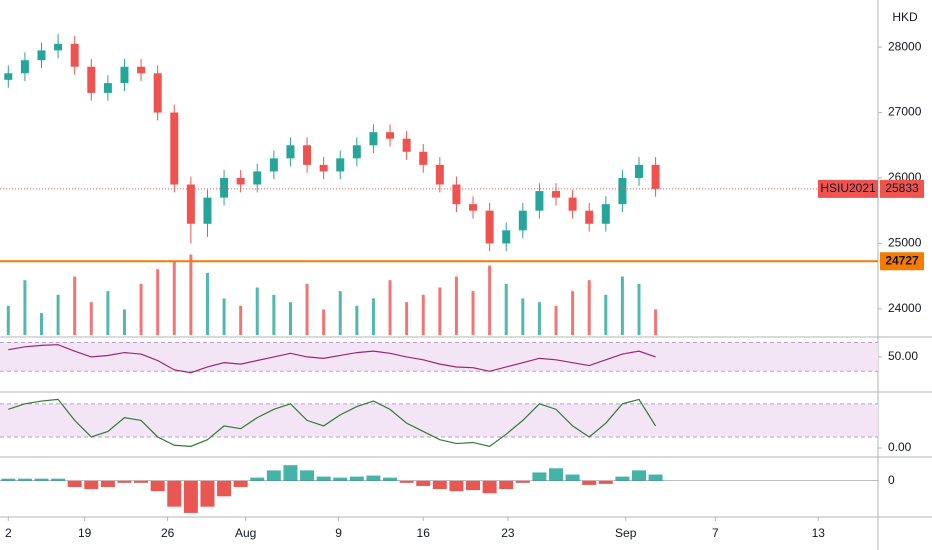  What do you see at coordinates (905, 243) in the screenshot?
I see `y-tick-label: 25000` at bounding box center [905, 243].